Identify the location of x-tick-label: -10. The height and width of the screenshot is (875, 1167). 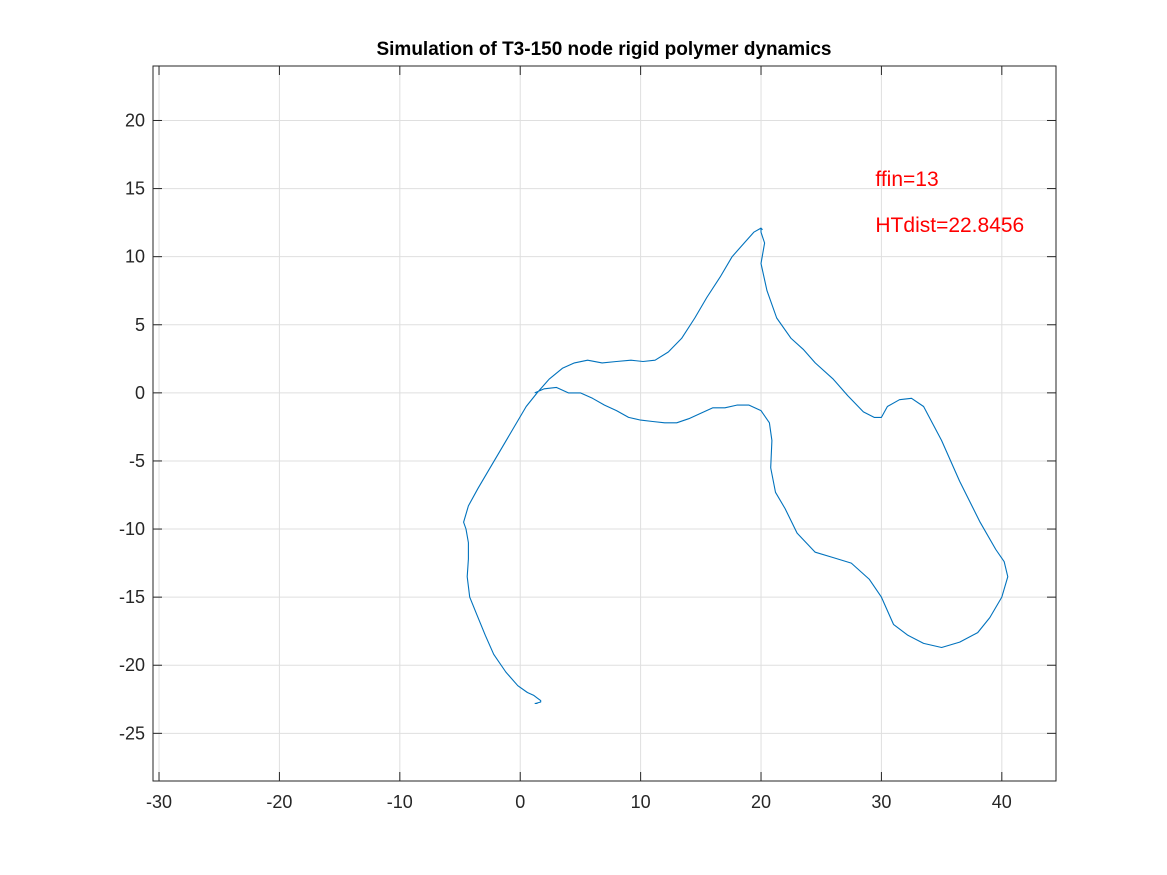
(400, 802).